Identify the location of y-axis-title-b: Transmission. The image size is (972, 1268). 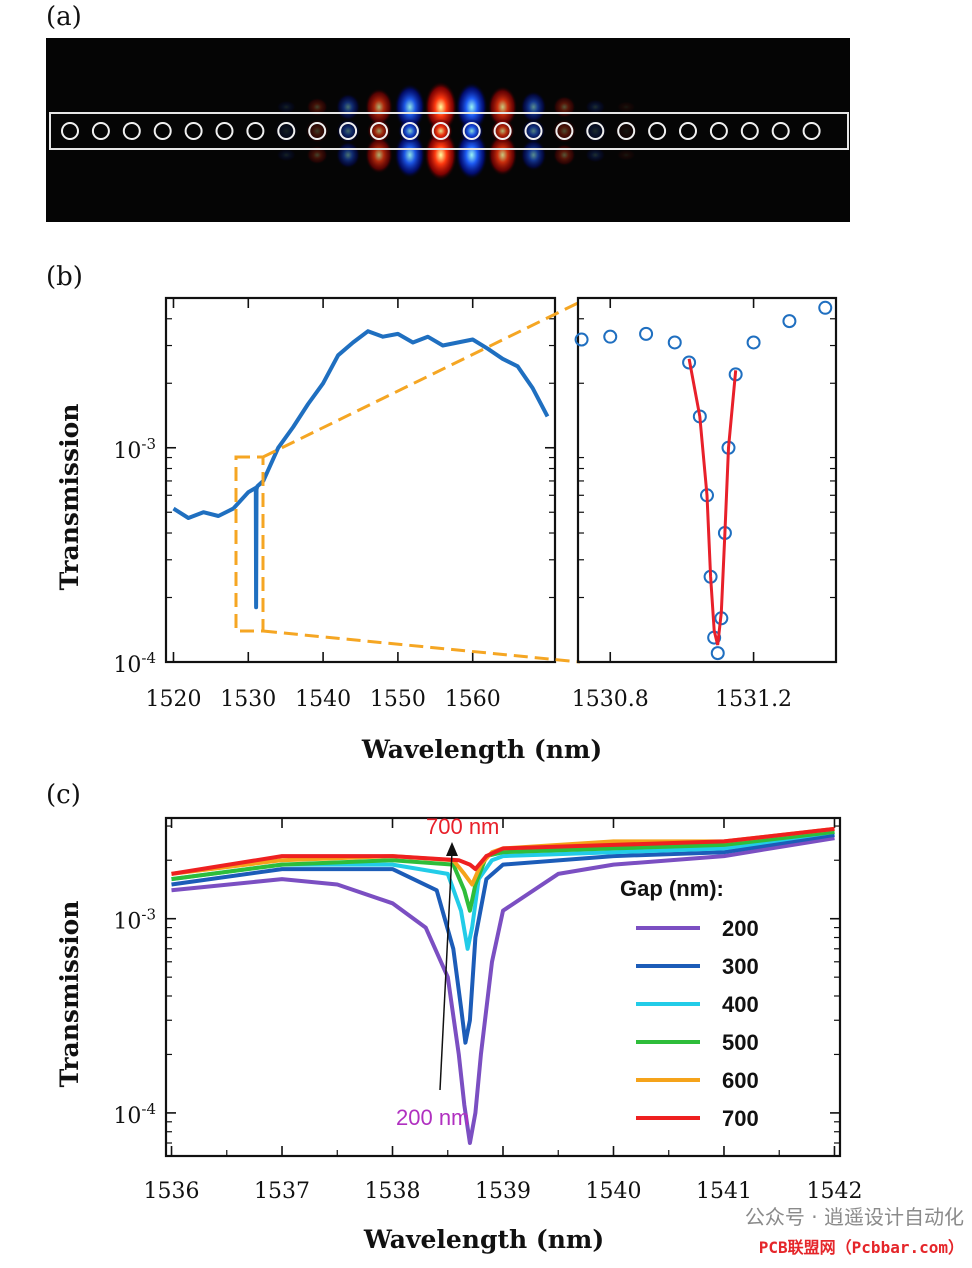
(69, 497).